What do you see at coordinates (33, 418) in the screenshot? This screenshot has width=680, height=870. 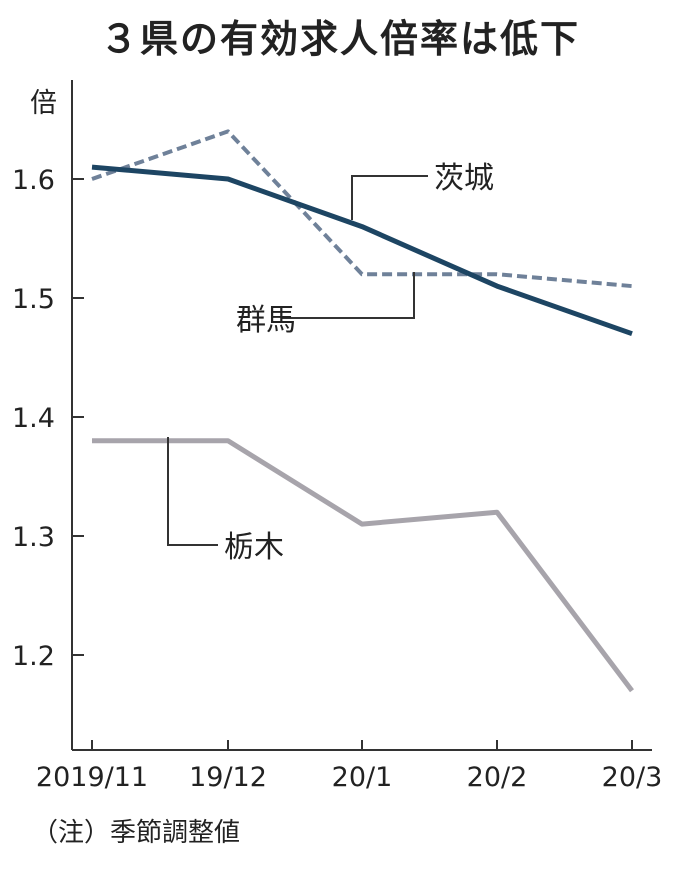 I see `y-tick-label: 1.4` at bounding box center [33, 418].